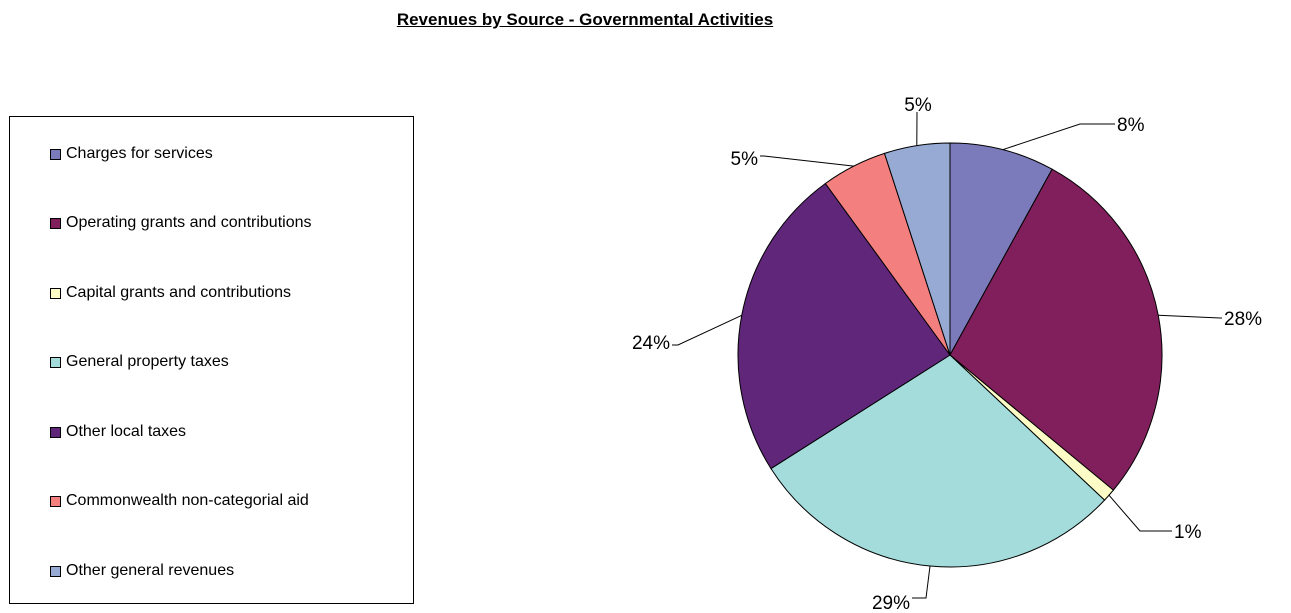 The height and width of the screenshot is (613, 1291). I want to click on legend-item-capital-grants: Capital grants and contributions, so click(170, 293).